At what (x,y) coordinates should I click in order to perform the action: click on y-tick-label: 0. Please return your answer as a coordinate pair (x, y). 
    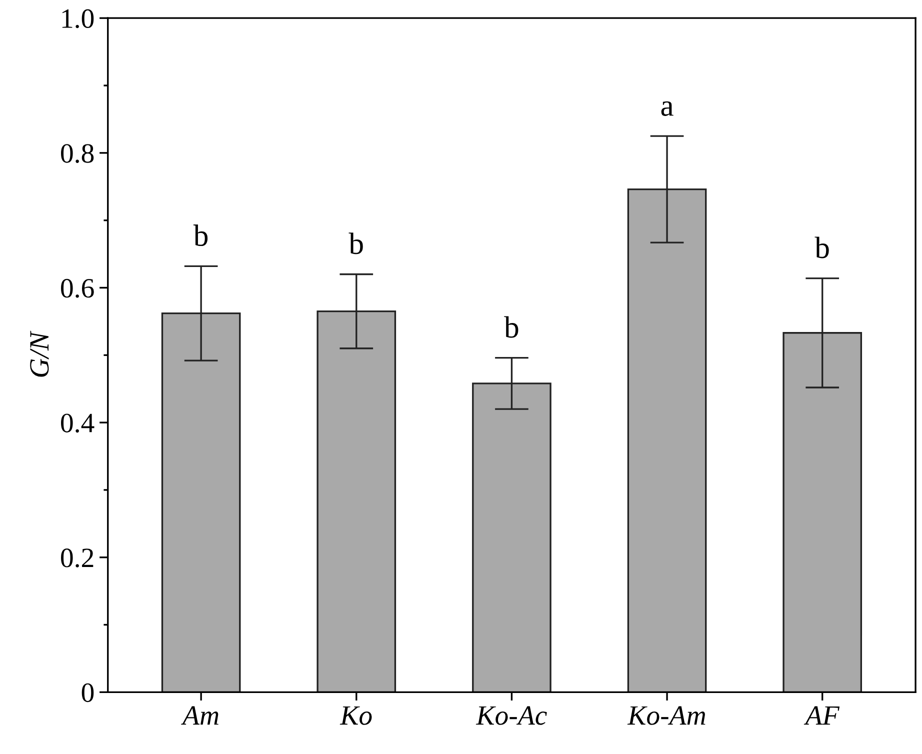
    Looking at the image, I should click on (88, 692).